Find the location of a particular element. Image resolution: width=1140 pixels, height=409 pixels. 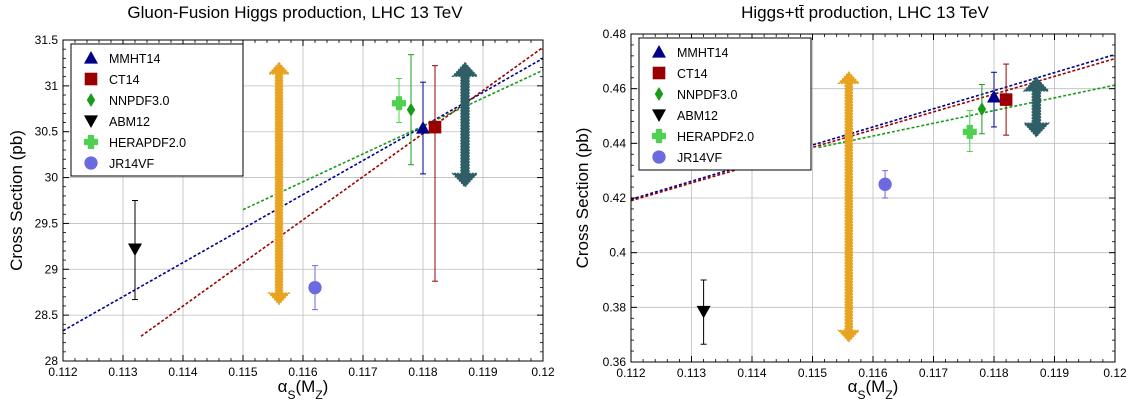

y-tick-label: 30.5 is located at coordinates (47, 132).